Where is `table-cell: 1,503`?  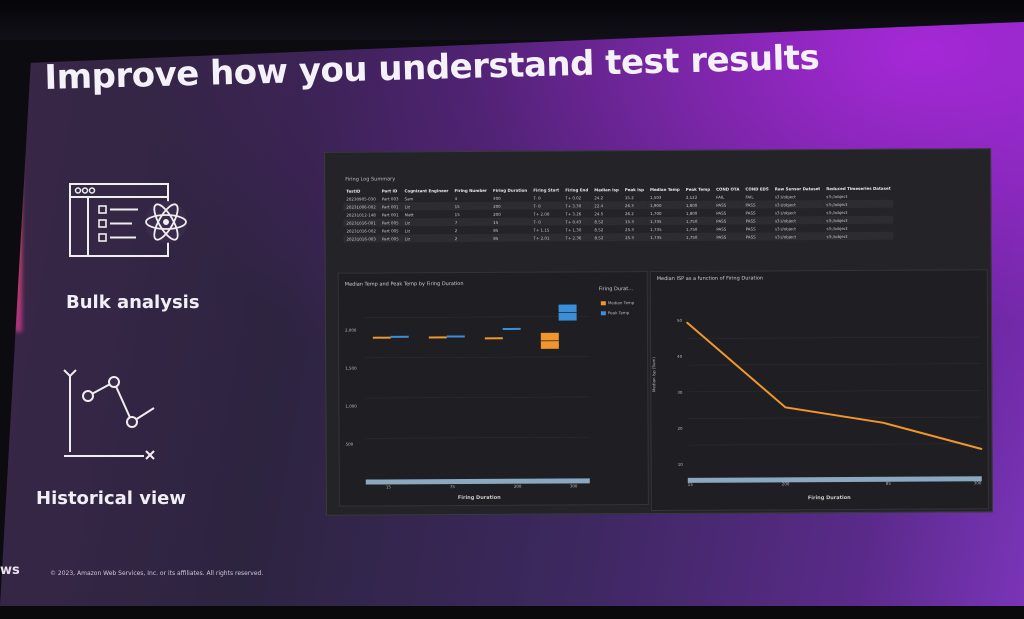
table-cell: 1,503 is located at coordinates (655, 197).